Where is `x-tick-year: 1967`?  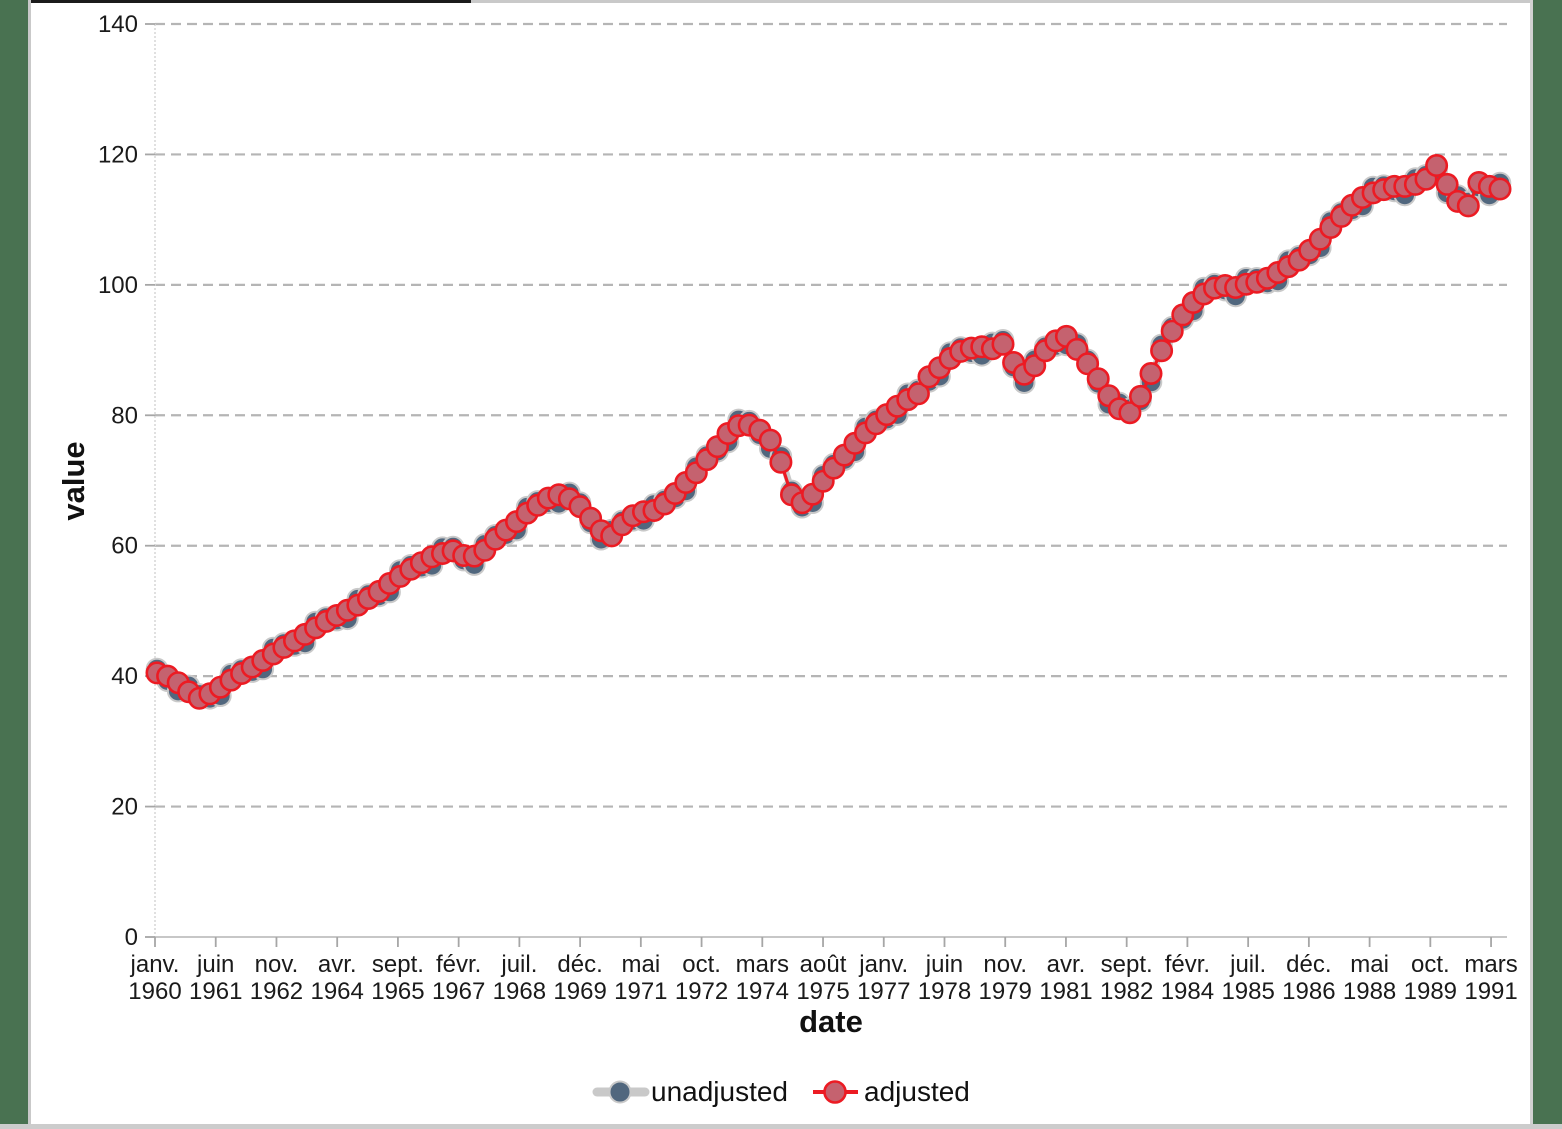
x-tick-year: 1967 is located at coordinates (458, 991).